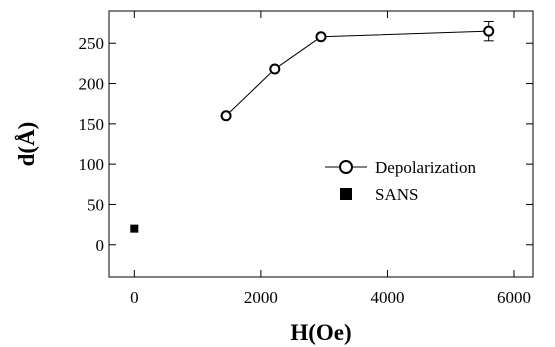 This screenshot has width=555, height=347. I want to click on x-tick-label: 4000, so click(387, 297).